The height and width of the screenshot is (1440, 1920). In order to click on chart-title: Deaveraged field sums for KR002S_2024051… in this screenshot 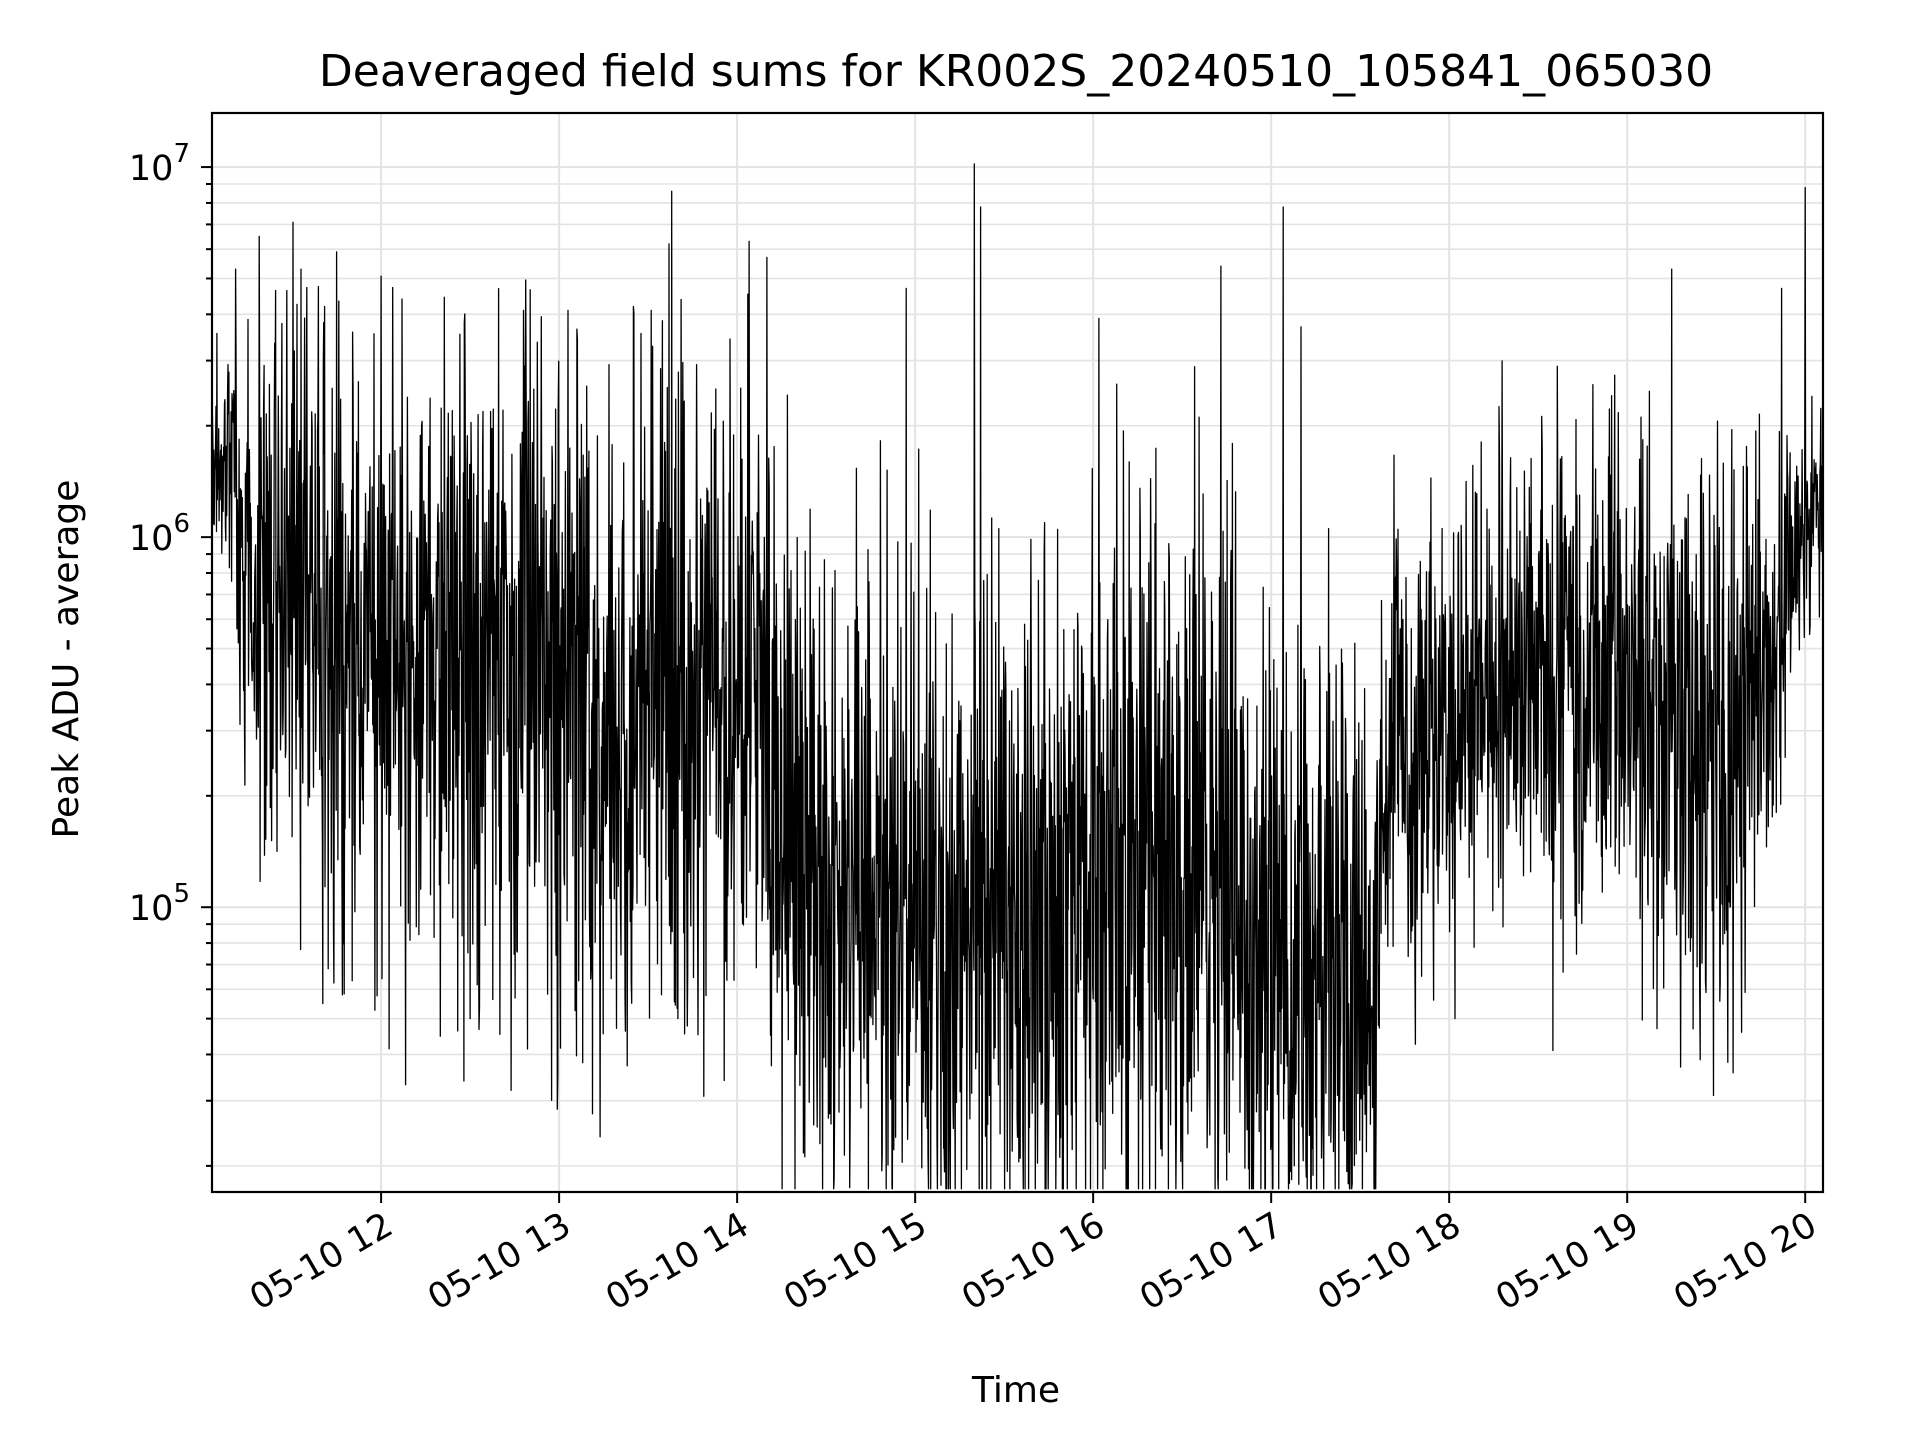, I will do `click(1016, 71)`.